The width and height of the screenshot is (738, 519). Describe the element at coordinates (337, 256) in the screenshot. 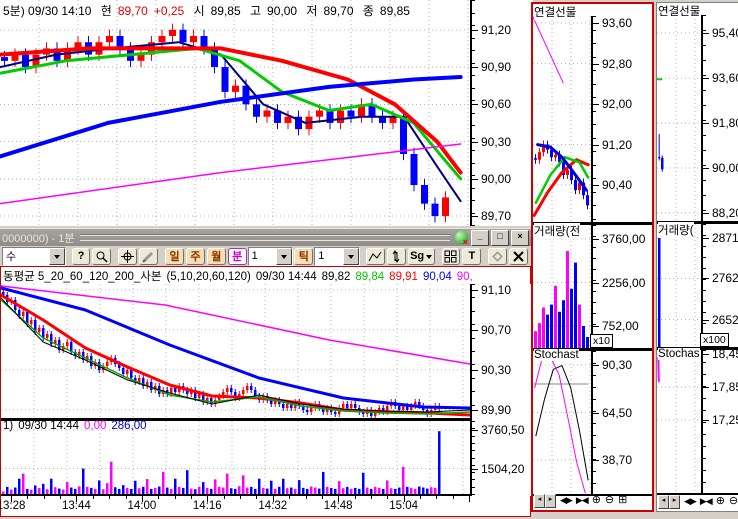

I see `tick-count-combo: 1` at that location.